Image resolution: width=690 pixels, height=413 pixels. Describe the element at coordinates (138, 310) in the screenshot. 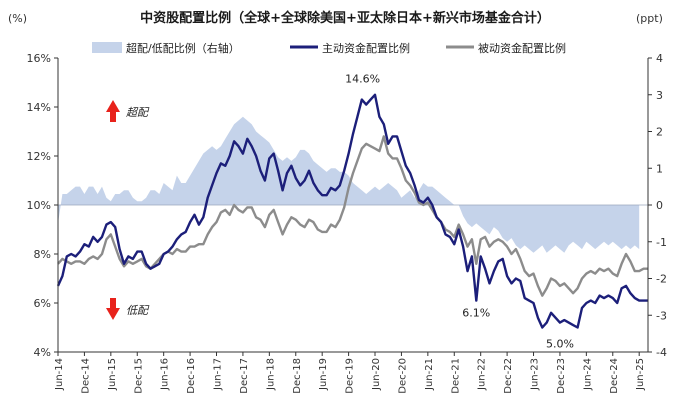

I see `underweight-label: 低配` at that location.